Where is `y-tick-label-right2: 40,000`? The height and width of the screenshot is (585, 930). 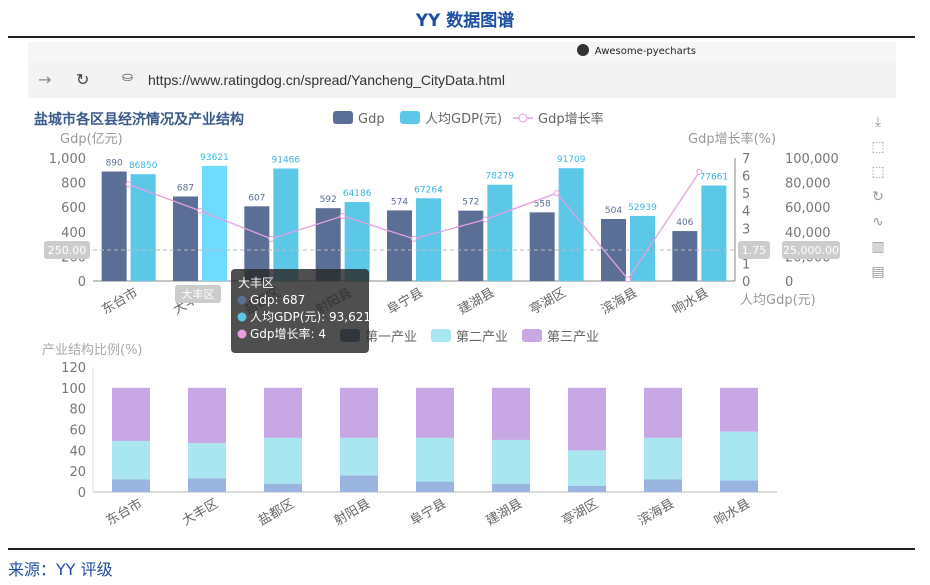
y-tick-label-right2: 40,000 is located at coordinates (808, 233).